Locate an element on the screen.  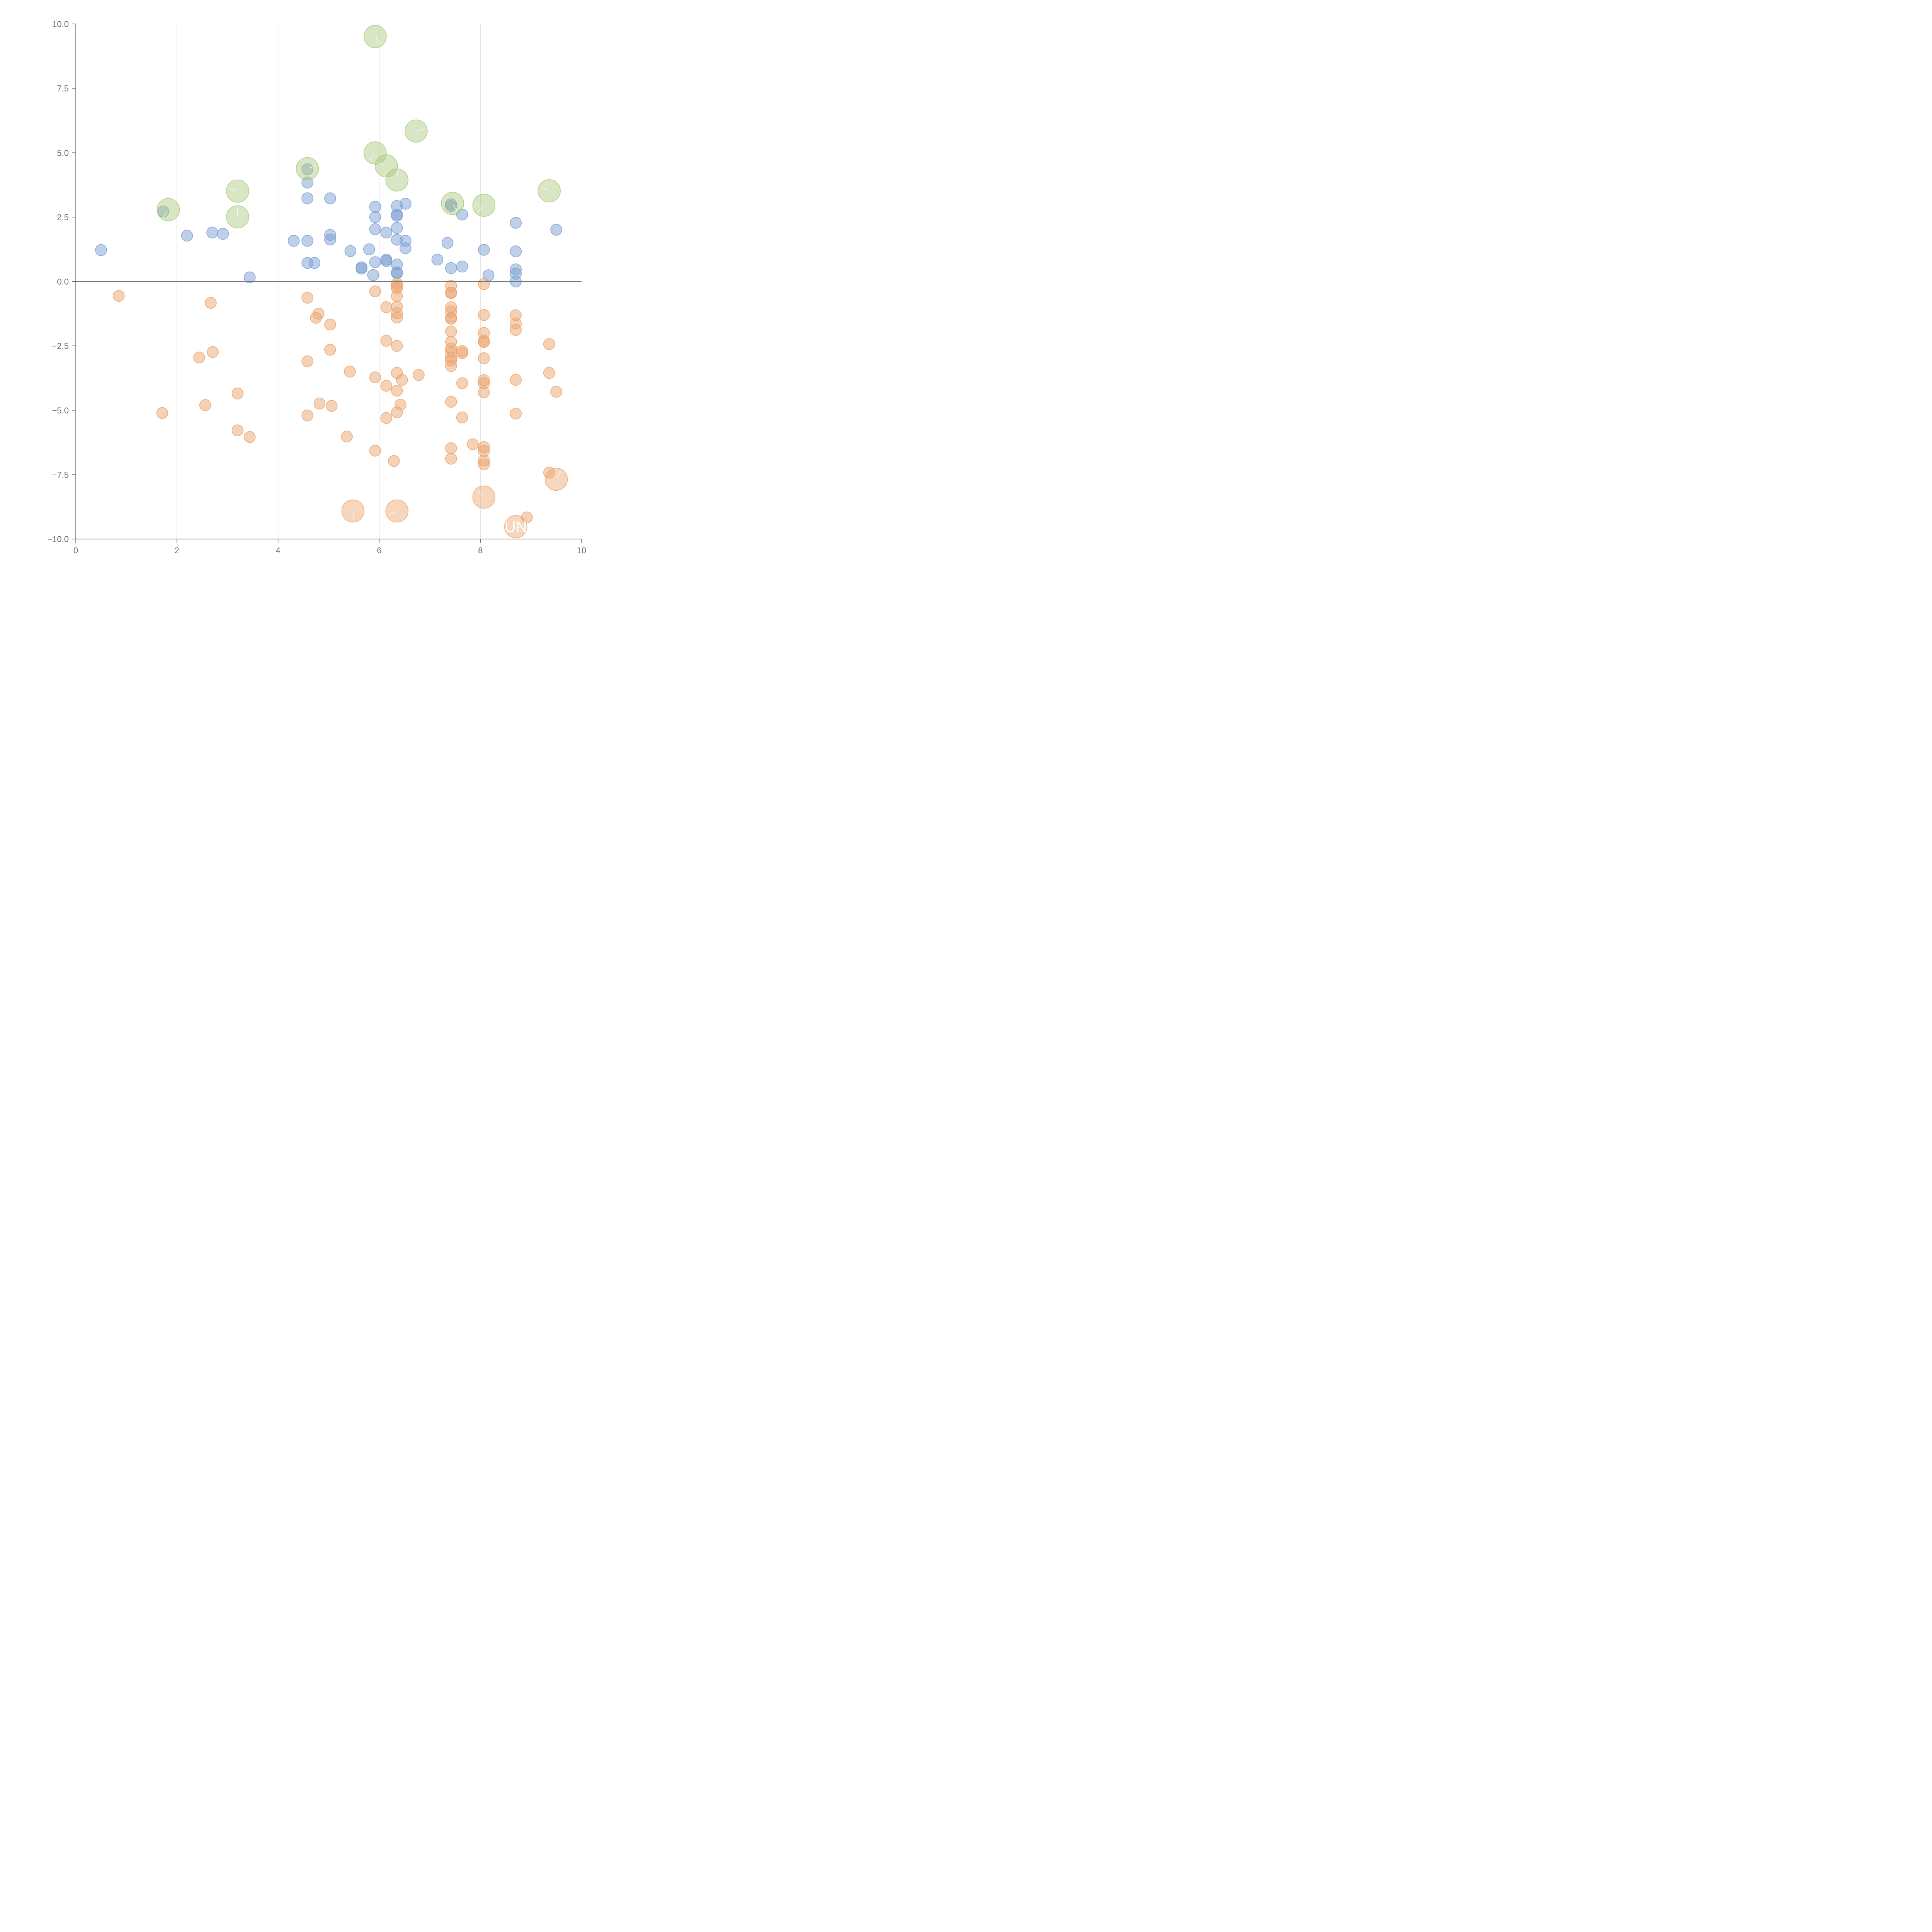
x-tick-label: 4 is located at coordinates (278, 550).